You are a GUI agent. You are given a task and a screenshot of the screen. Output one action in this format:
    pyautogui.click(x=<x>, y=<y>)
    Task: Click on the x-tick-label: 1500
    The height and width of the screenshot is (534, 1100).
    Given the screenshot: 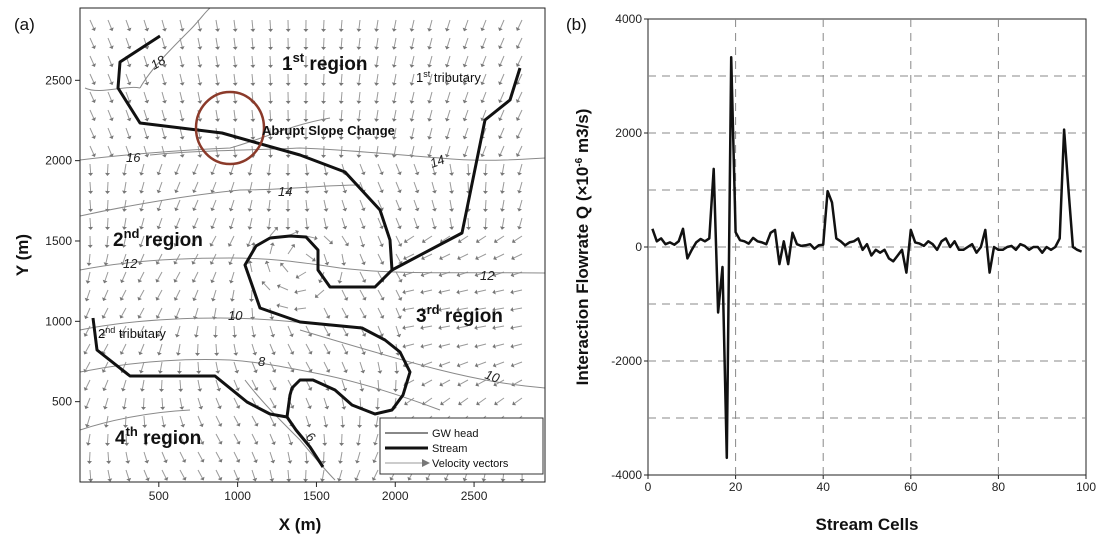 What is the action you would take?
    pyautogui.click(x=316, y=496)
    